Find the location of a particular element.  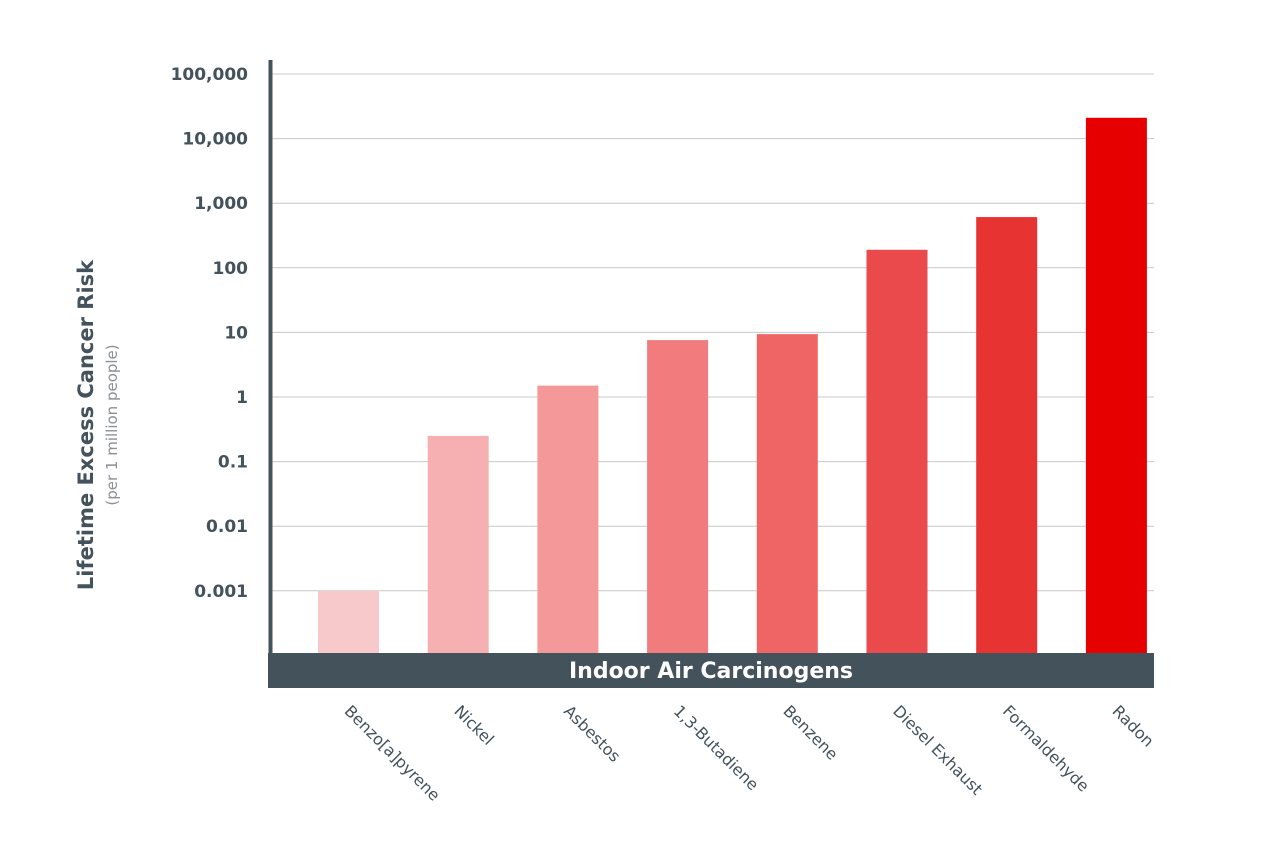

x-tick-label: Radon is located at coordinates (1133, 725).